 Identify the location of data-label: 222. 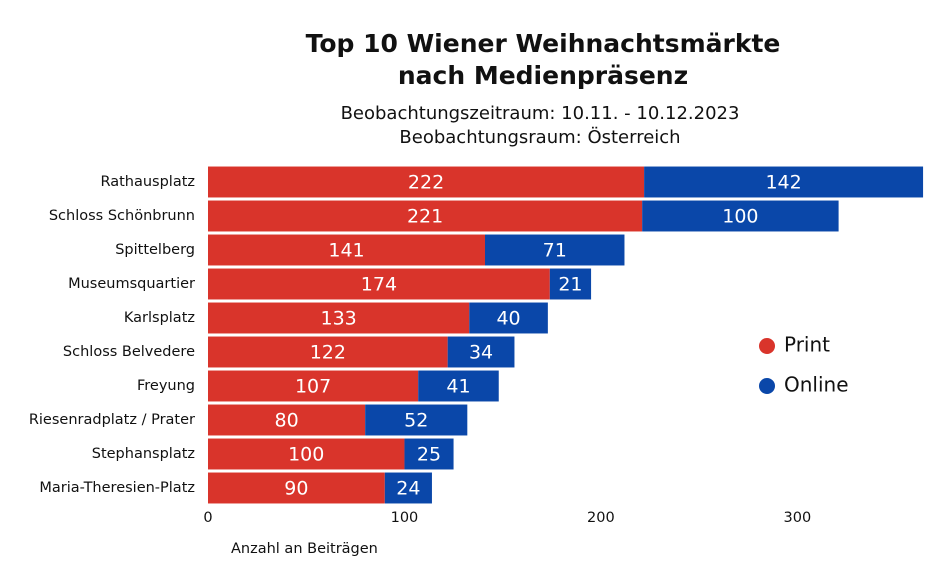
(426, 183).